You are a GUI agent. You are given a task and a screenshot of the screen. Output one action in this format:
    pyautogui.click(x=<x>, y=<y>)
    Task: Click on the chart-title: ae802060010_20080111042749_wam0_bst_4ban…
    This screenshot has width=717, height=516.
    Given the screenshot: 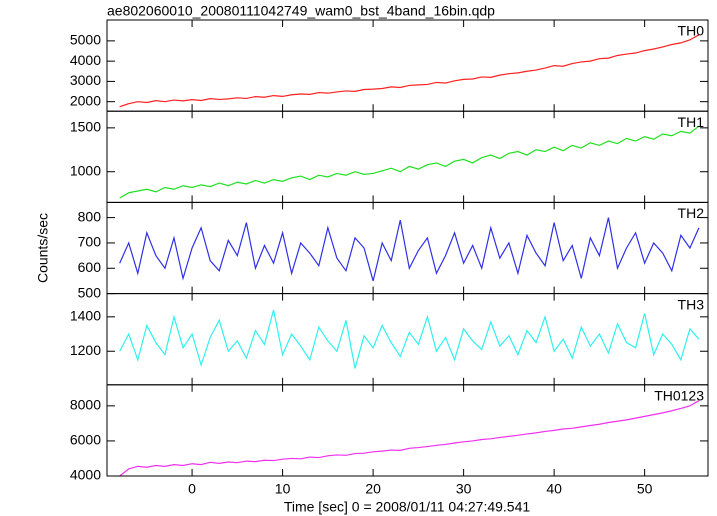 What is the action you would take?
    pyautogui.click(x=301, y=11)
    